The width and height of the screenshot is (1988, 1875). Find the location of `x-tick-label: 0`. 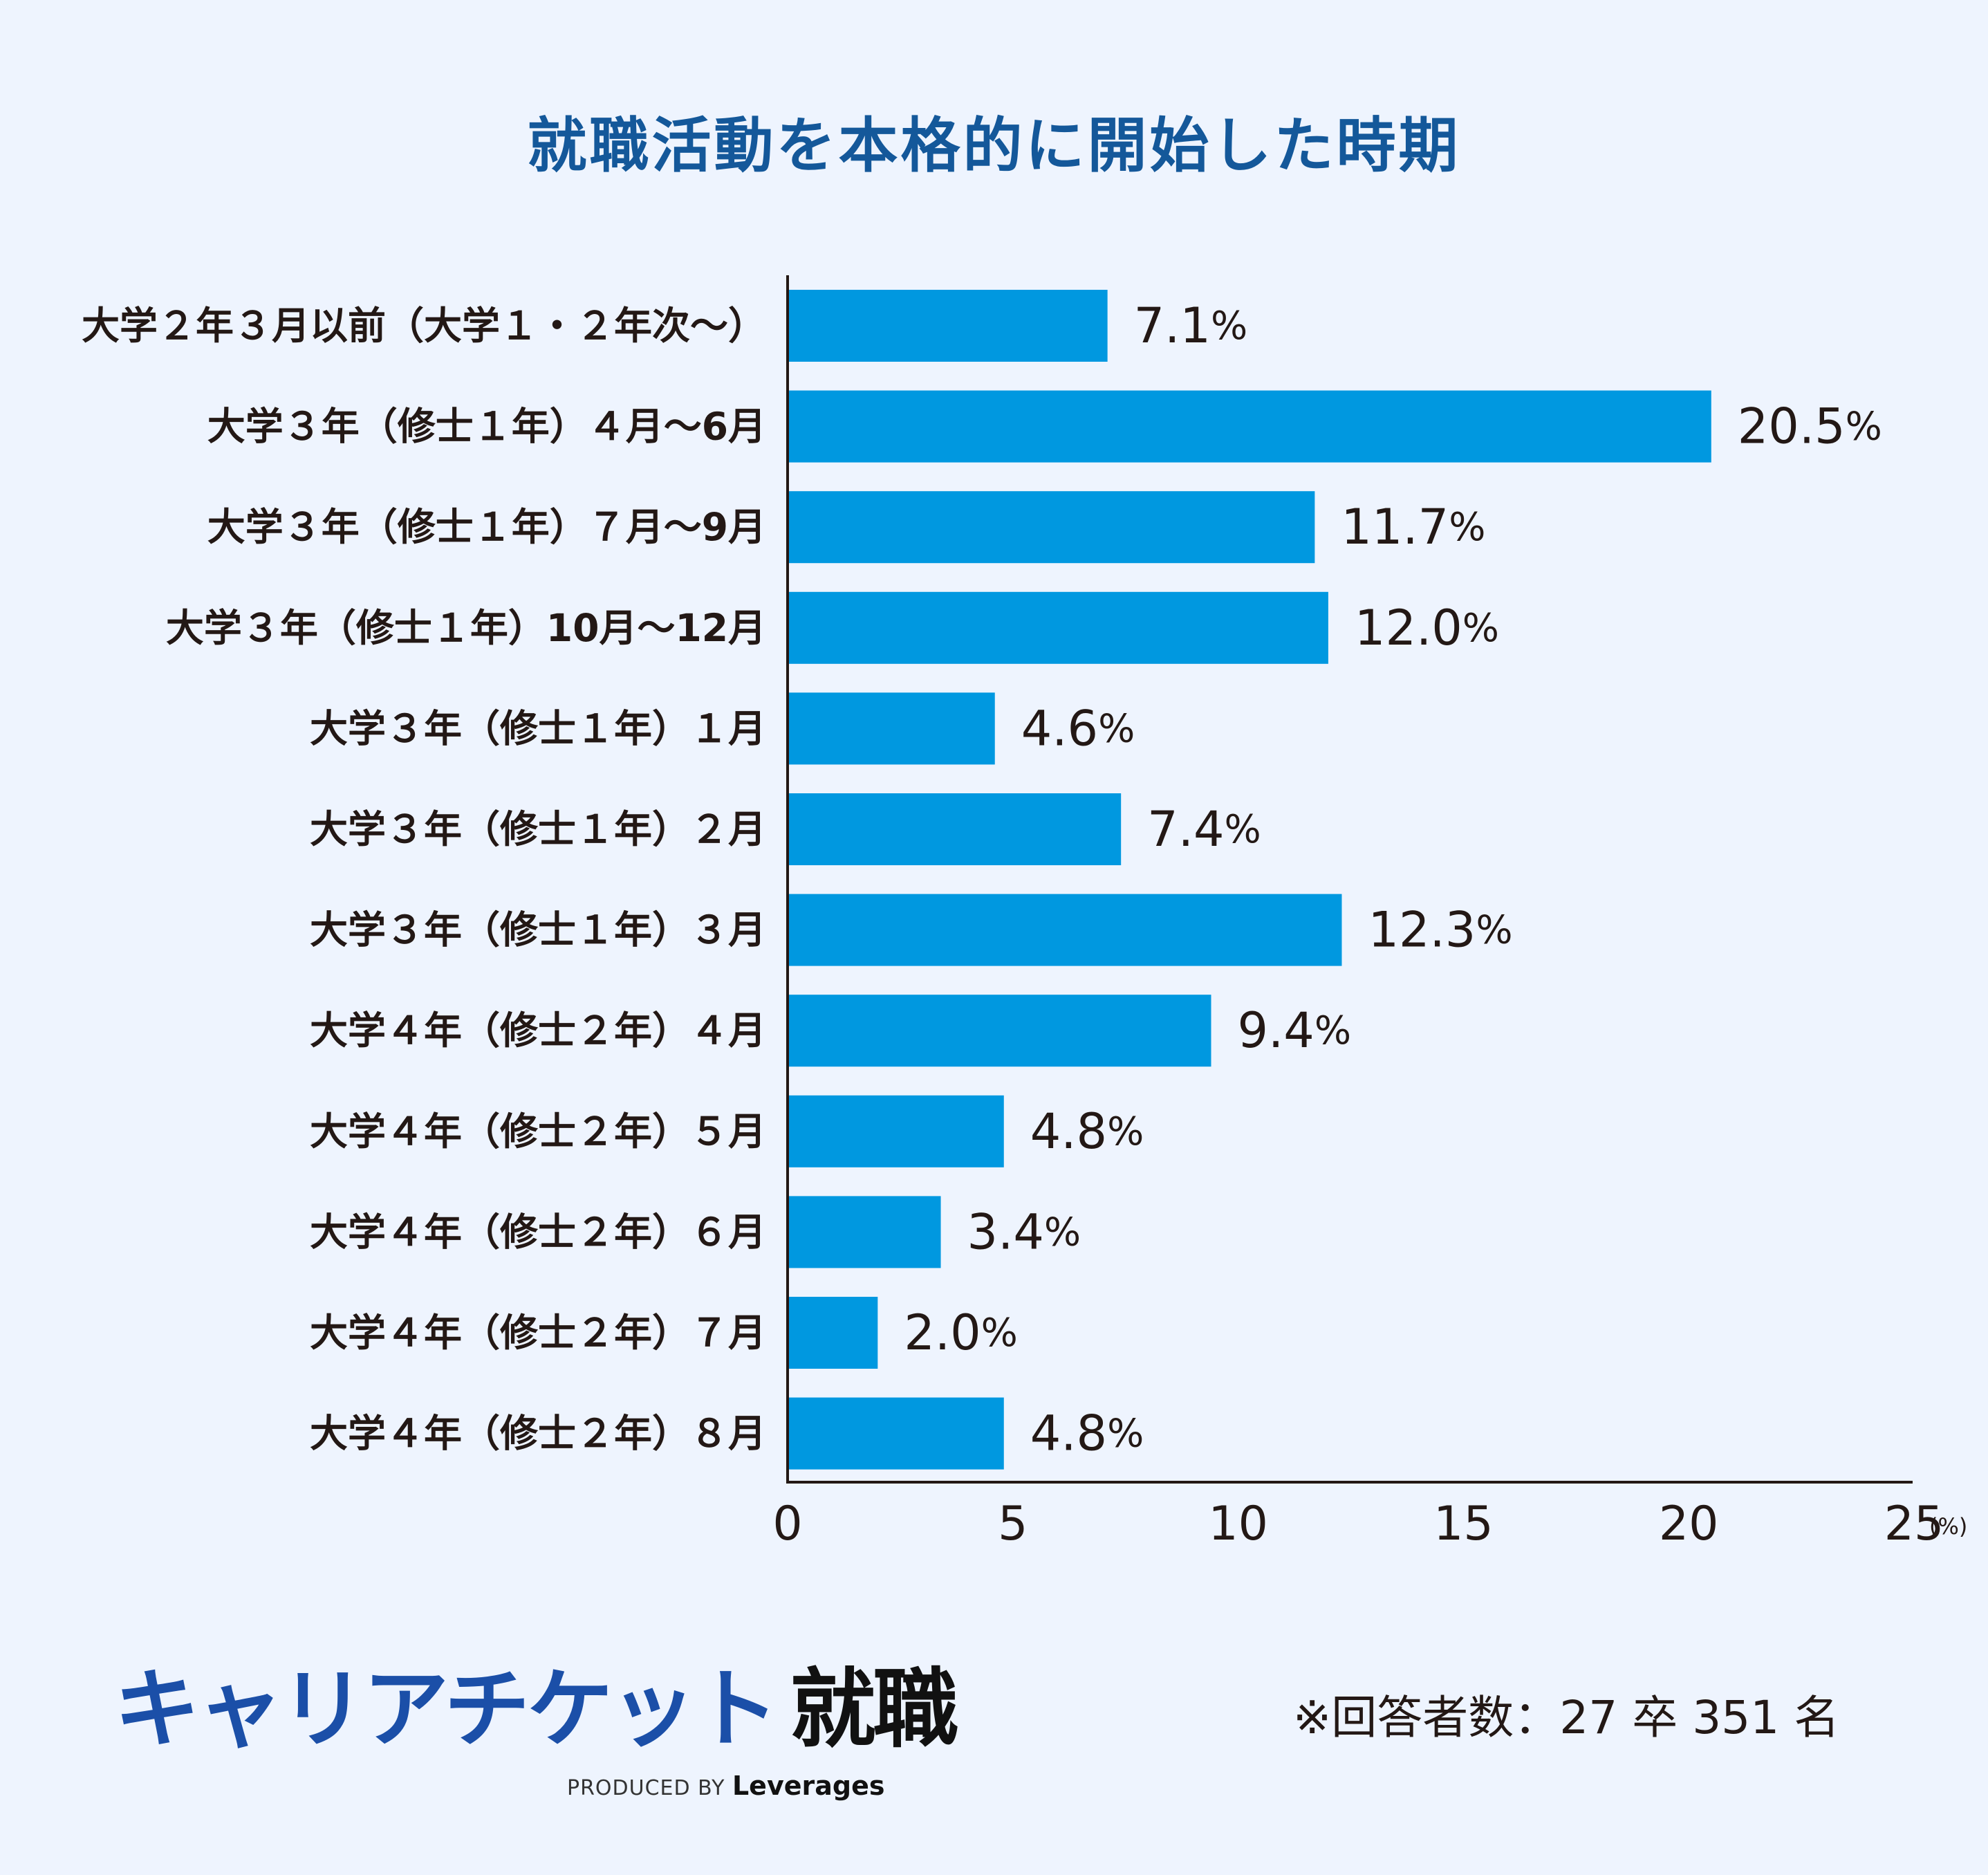

x-tick-label: 0 is located at coordinates (787, 1524).